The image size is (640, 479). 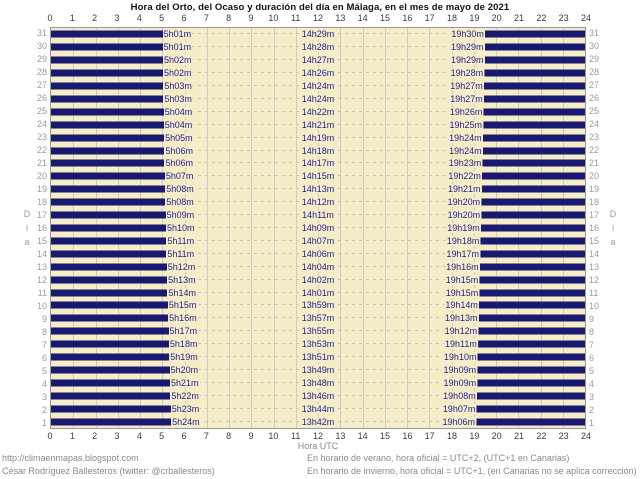 I want to click on hour-tick-label: 21, so click(x=519, y=18).